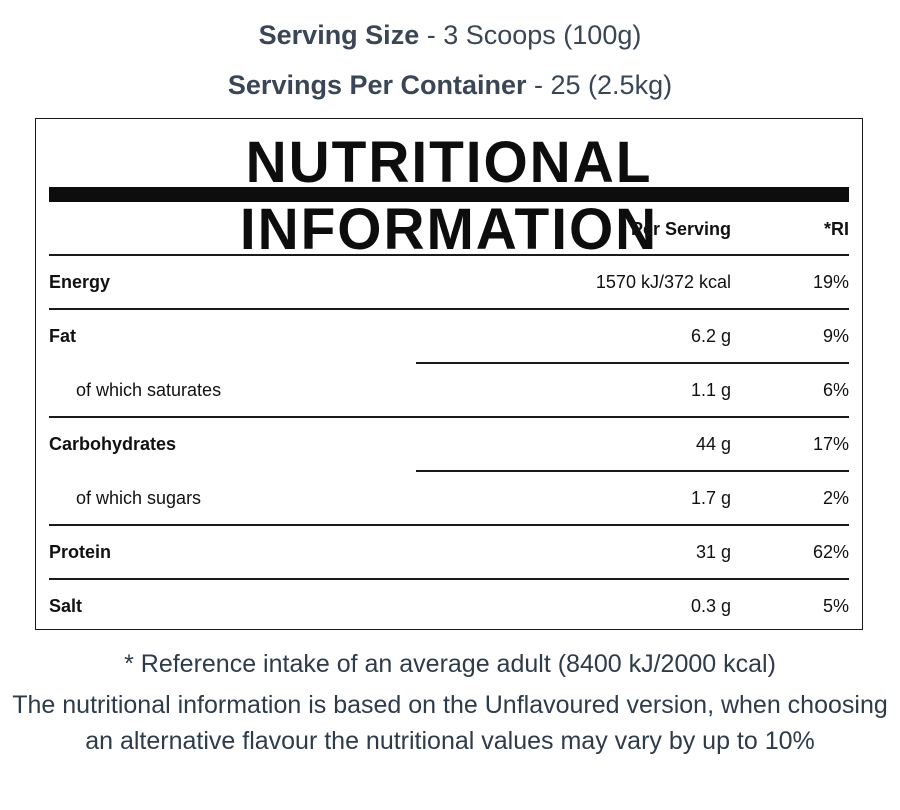 Image resolution: width=900 pixels, height=810 pixels. What do you see at coordinates (113, 444) in the screenshot?
I see `nutrient-name: Carbohydrates` at bounding box center [113, 444].